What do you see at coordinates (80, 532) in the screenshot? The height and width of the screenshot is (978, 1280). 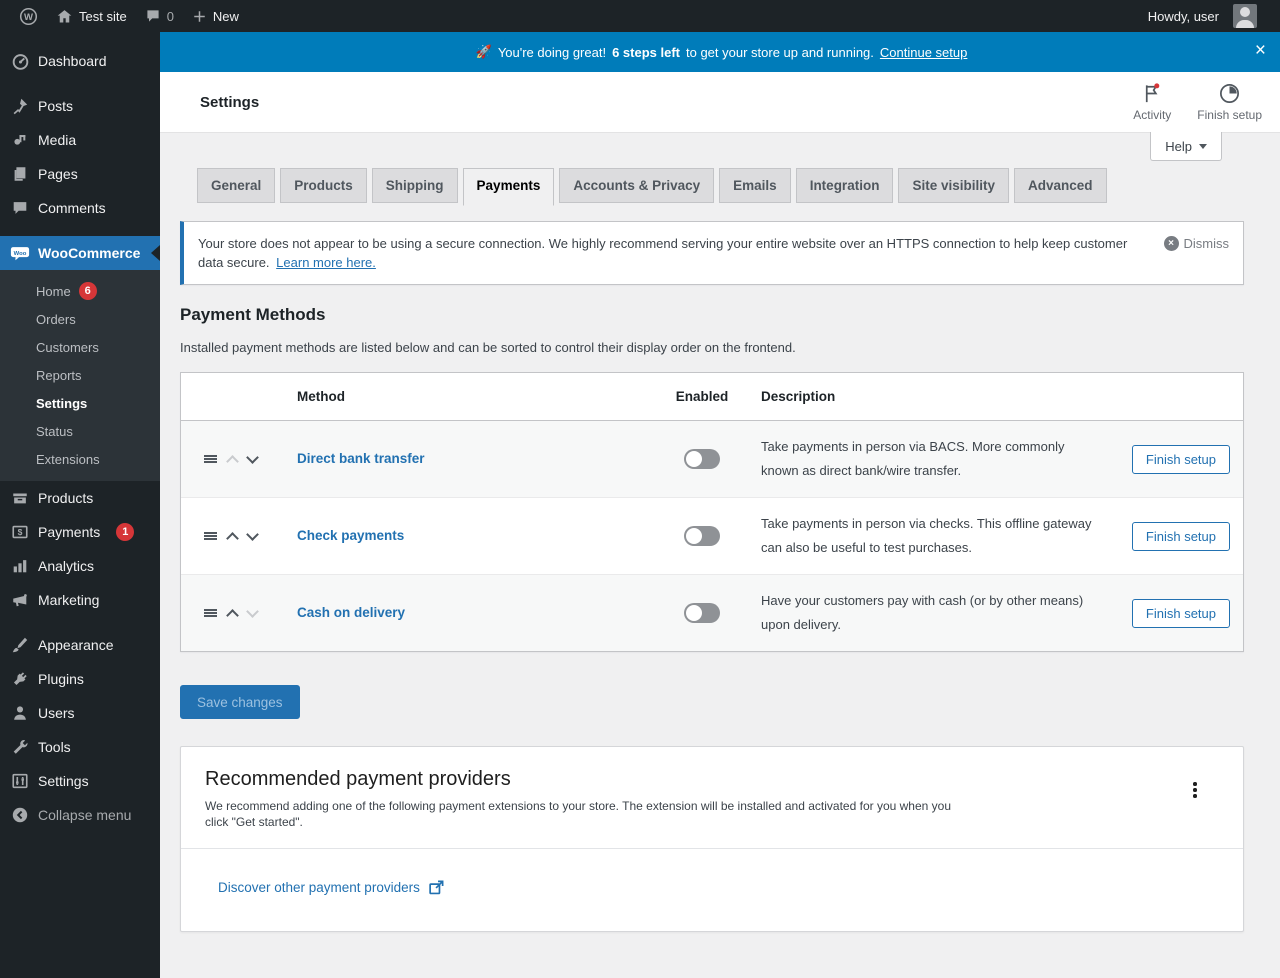 I see `sidebar-item-payments: $ Payments 1` at bounding box center [80, 532].